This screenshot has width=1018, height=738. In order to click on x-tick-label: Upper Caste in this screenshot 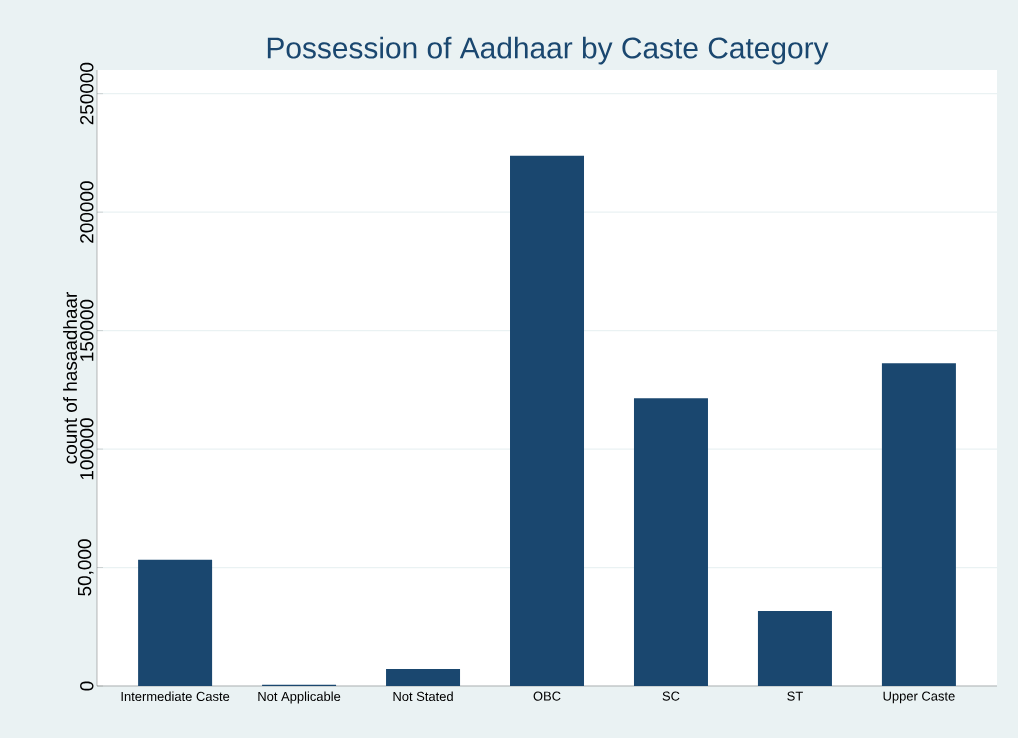, I will do `click(919, 697)`.